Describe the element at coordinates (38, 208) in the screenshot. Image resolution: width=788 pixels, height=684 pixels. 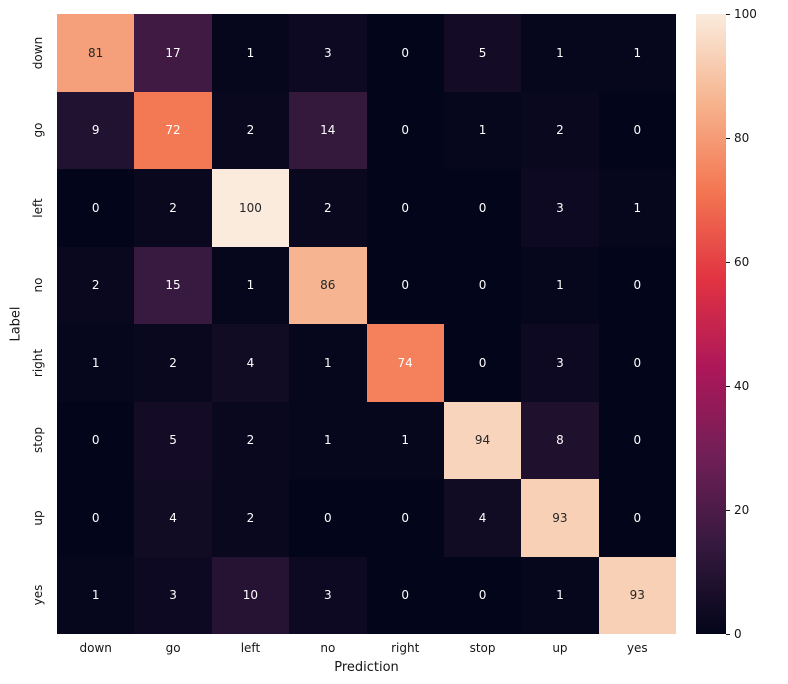
I see `y-tick-label: left` at that location.